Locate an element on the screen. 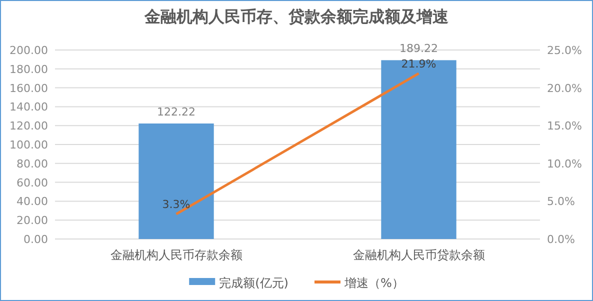 The image size is (593, 301). y-tick-label: 160.00 is located at coordinates (29, 88).